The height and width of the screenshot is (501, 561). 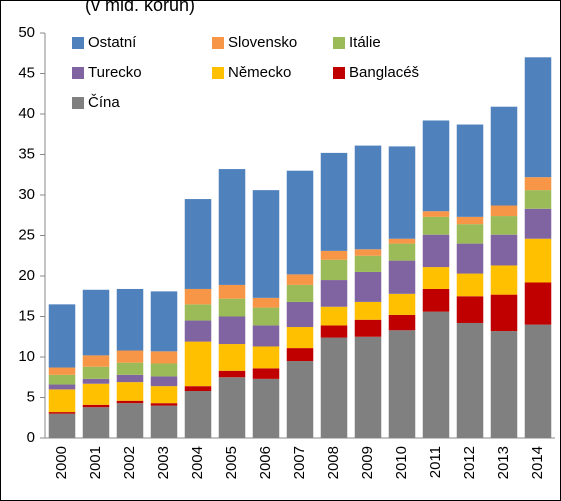 What do you see at coordinates (469, 462) in the screenshot?
I see `x-tick-label: 2012` at bounding box center [469, 462].